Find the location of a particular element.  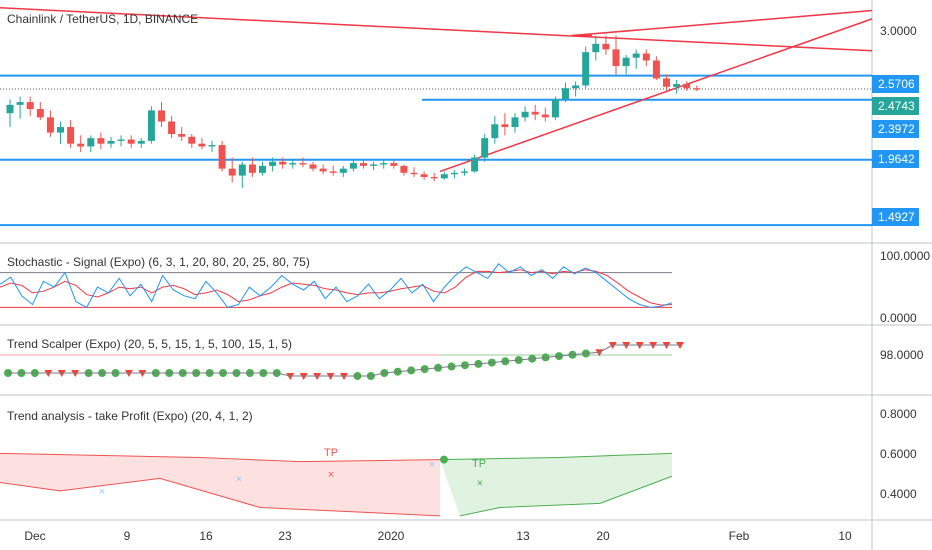

date-label-9: 9 is located at coordinates (127, 536).